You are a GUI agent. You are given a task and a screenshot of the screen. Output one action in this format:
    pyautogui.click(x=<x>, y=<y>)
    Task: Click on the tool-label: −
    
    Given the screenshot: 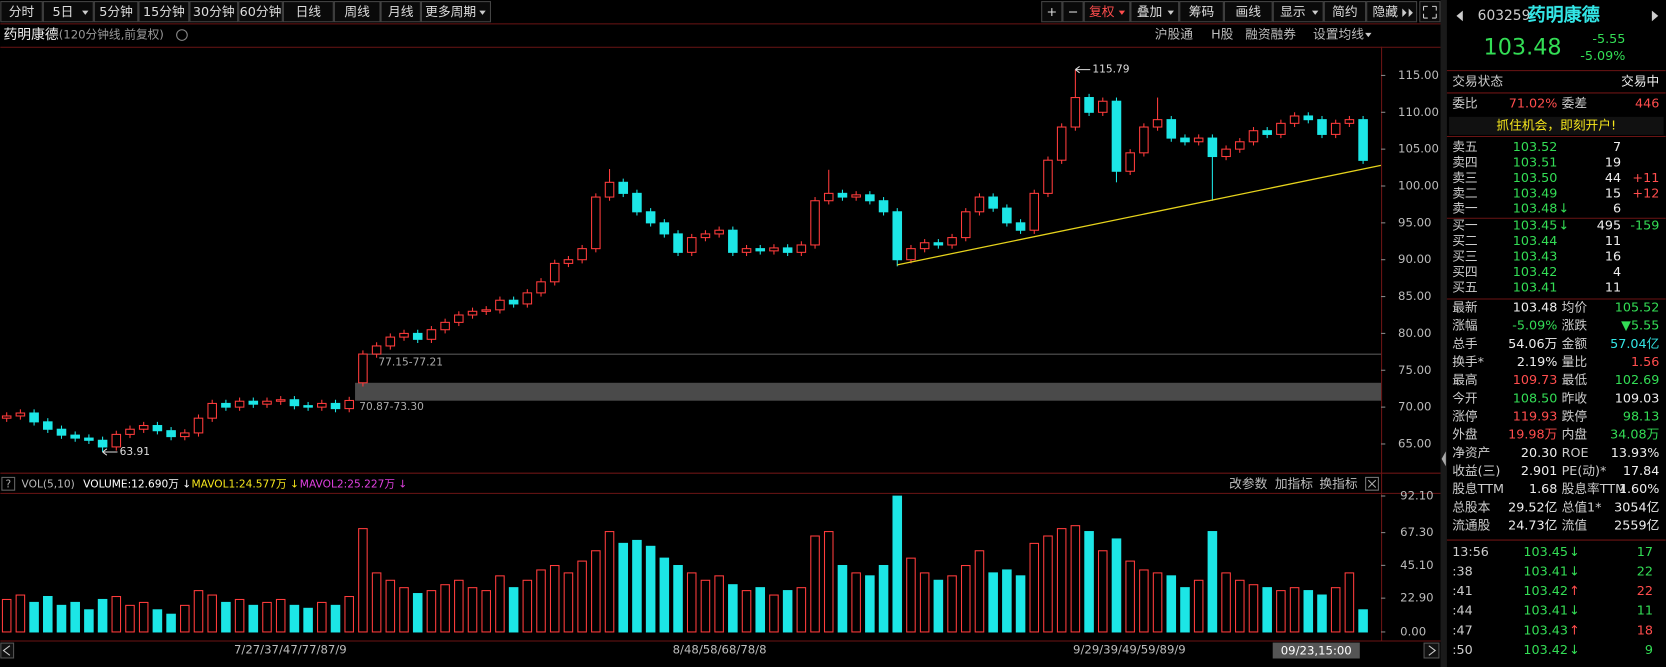 What is the action you would take?
    pyautogui.click(x=1073, y=12)
    